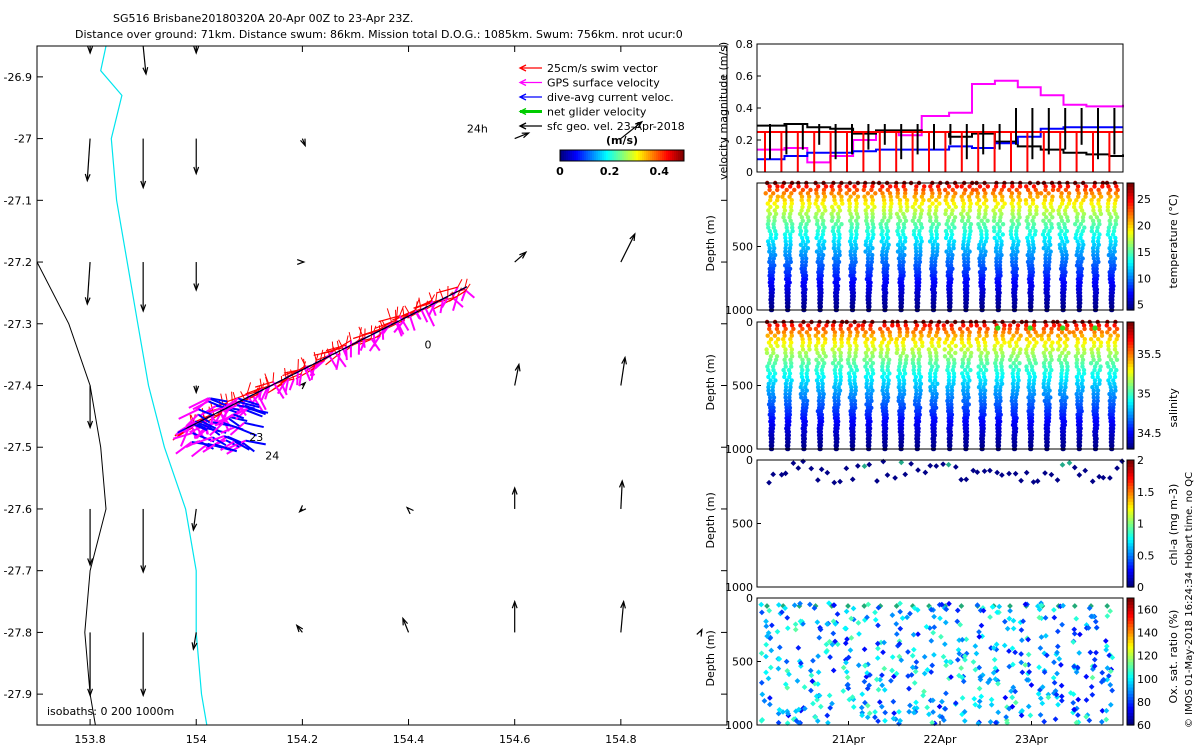  What do you see at coordinates (71, 493) in the screenshot?
I see `isobath-line` at bounding box center [71, 493].